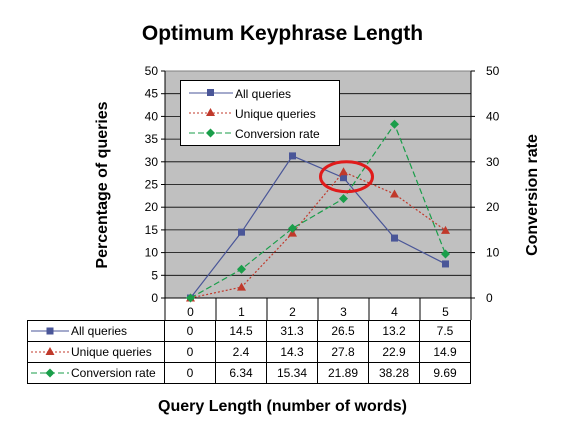 This screenshot has width=565, height=431. What do you see at coordinates (152, 139) in the screenshot?
I see `y-tick-label: 35` at bounding box center [152, 139].